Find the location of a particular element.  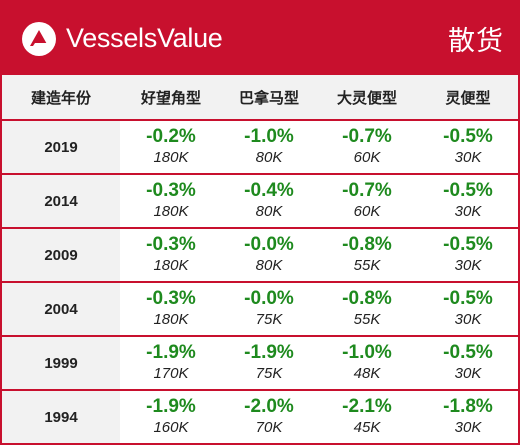

column-header-build-year: 建造年份 is located at coordinates (60, 97).